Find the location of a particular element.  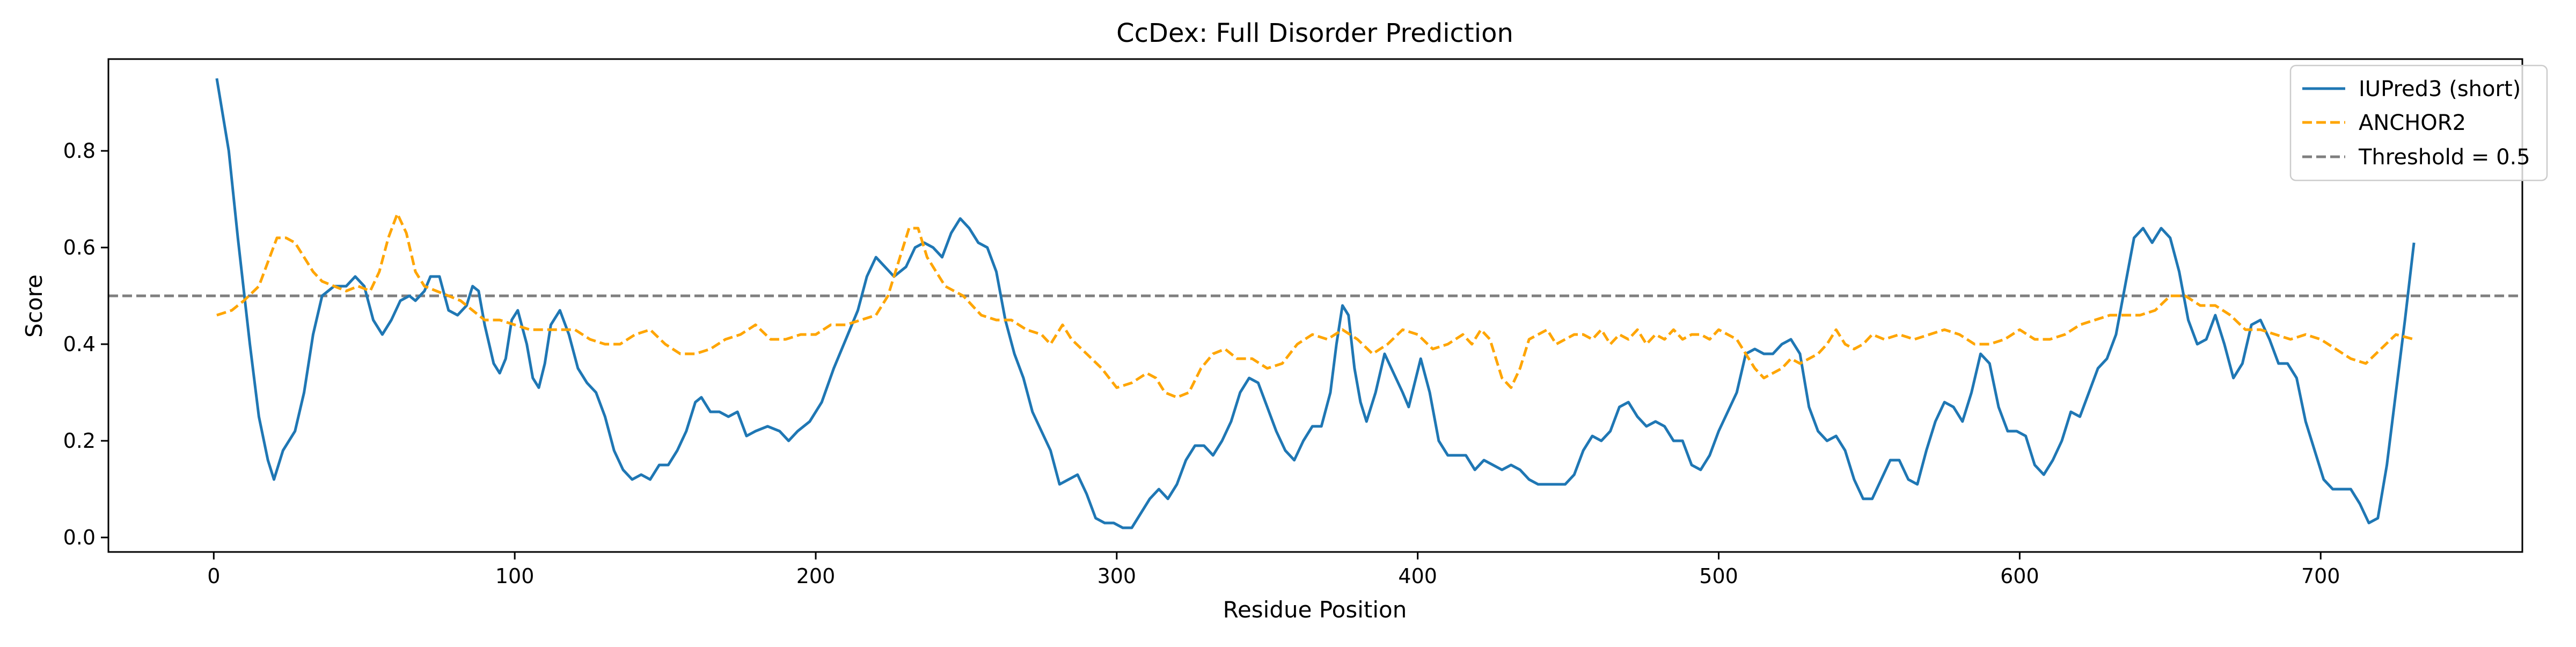

legend: IUPred3 (short) ANCHOR2 Threshold = 0.5 is located at coordinates (2418, 122).